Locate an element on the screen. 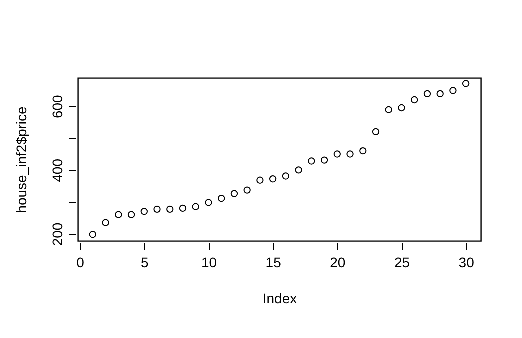 This screenshot has height=338, width=522. y-tick-label: 200 is located at coordinates (58, 234).